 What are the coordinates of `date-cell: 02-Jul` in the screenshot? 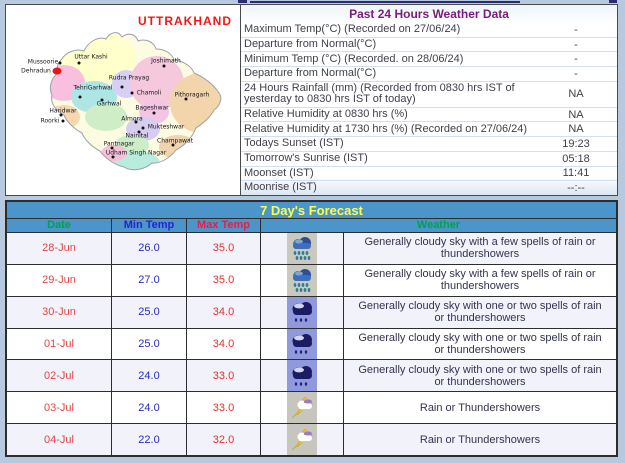 It's located at (59, 376).